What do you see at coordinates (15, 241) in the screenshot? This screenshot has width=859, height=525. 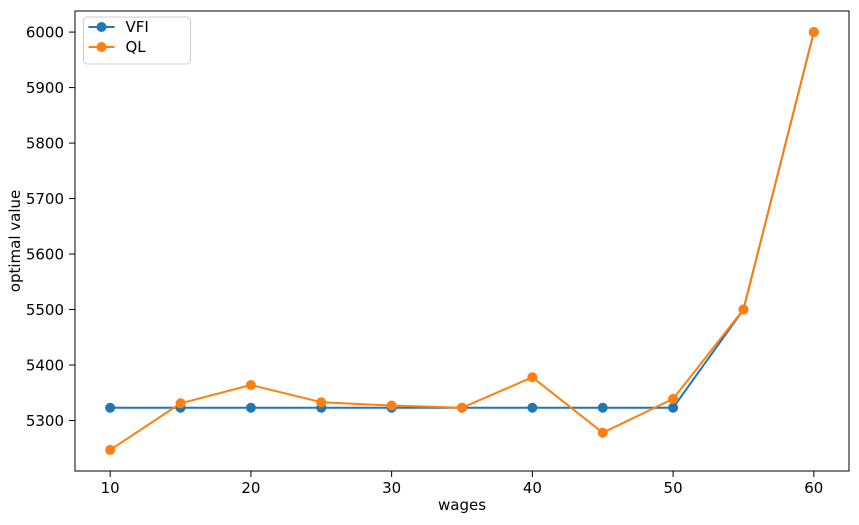 I see `y-axis-label: optimal value` at bounding box center [15, 241].